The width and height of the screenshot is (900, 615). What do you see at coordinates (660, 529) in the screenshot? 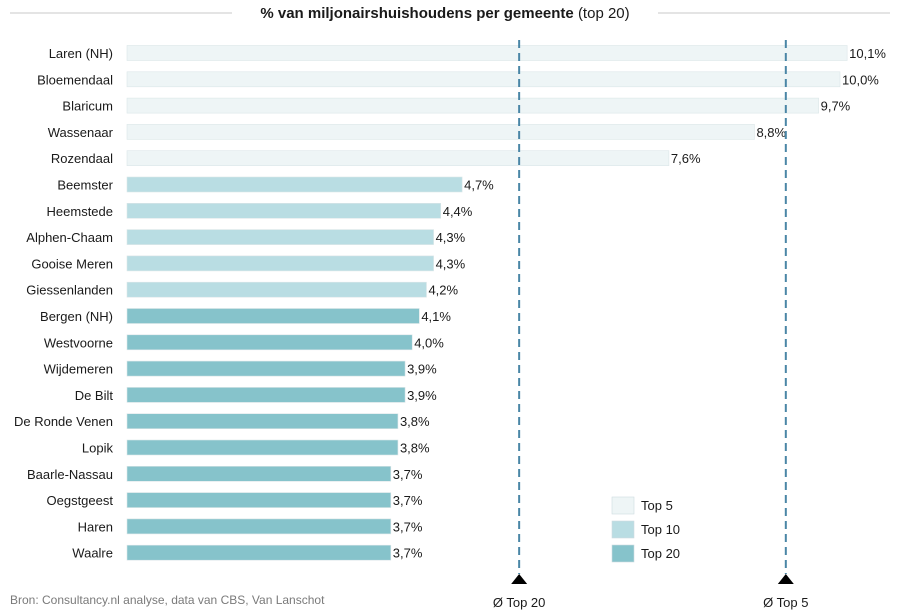
I see `legend-label: Top 10` at bounding box center [660, 529].